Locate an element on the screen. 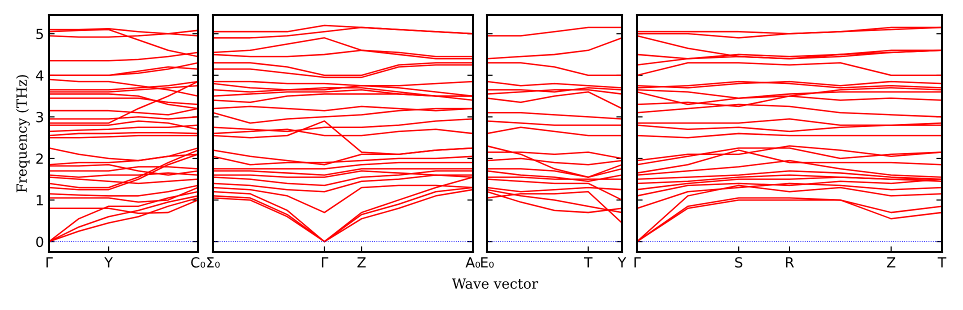  x-axis-title: Wave vector is located at coordinates (495, 283).